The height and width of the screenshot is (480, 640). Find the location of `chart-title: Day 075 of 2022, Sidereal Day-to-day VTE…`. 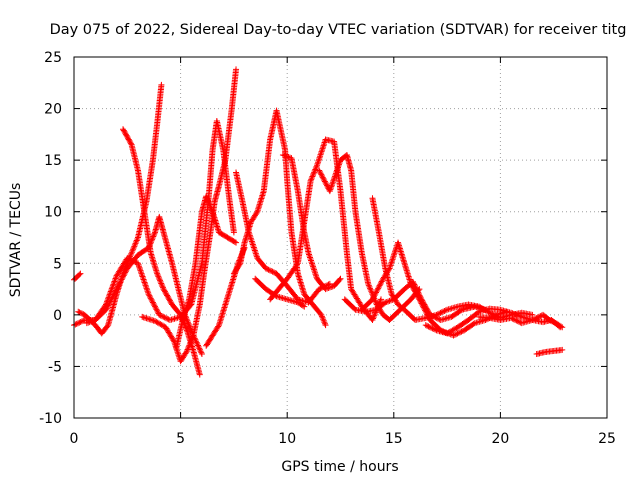

chart-title: Day 075 of 2022, Sidereal Day-to-day VTE… is located at coordinates (338, 30).